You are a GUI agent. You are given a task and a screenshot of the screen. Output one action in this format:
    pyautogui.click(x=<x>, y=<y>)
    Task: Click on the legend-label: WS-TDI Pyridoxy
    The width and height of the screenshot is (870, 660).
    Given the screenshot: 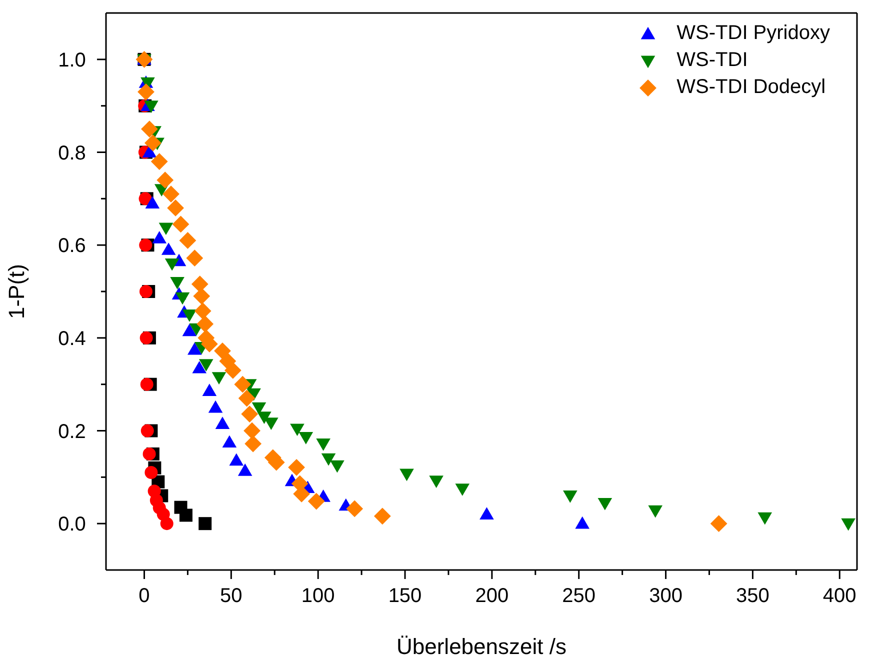 What is the action you would take?
    pyautogui.click(x=753, y=33)
    